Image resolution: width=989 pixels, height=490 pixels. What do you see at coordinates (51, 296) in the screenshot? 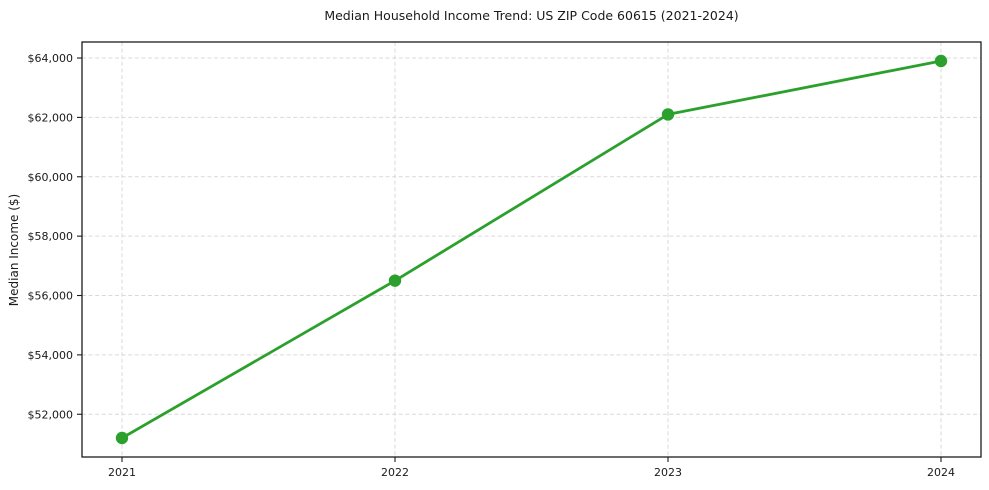
I see `y-tick-label: $56,000` at bounding box center [51, 296].